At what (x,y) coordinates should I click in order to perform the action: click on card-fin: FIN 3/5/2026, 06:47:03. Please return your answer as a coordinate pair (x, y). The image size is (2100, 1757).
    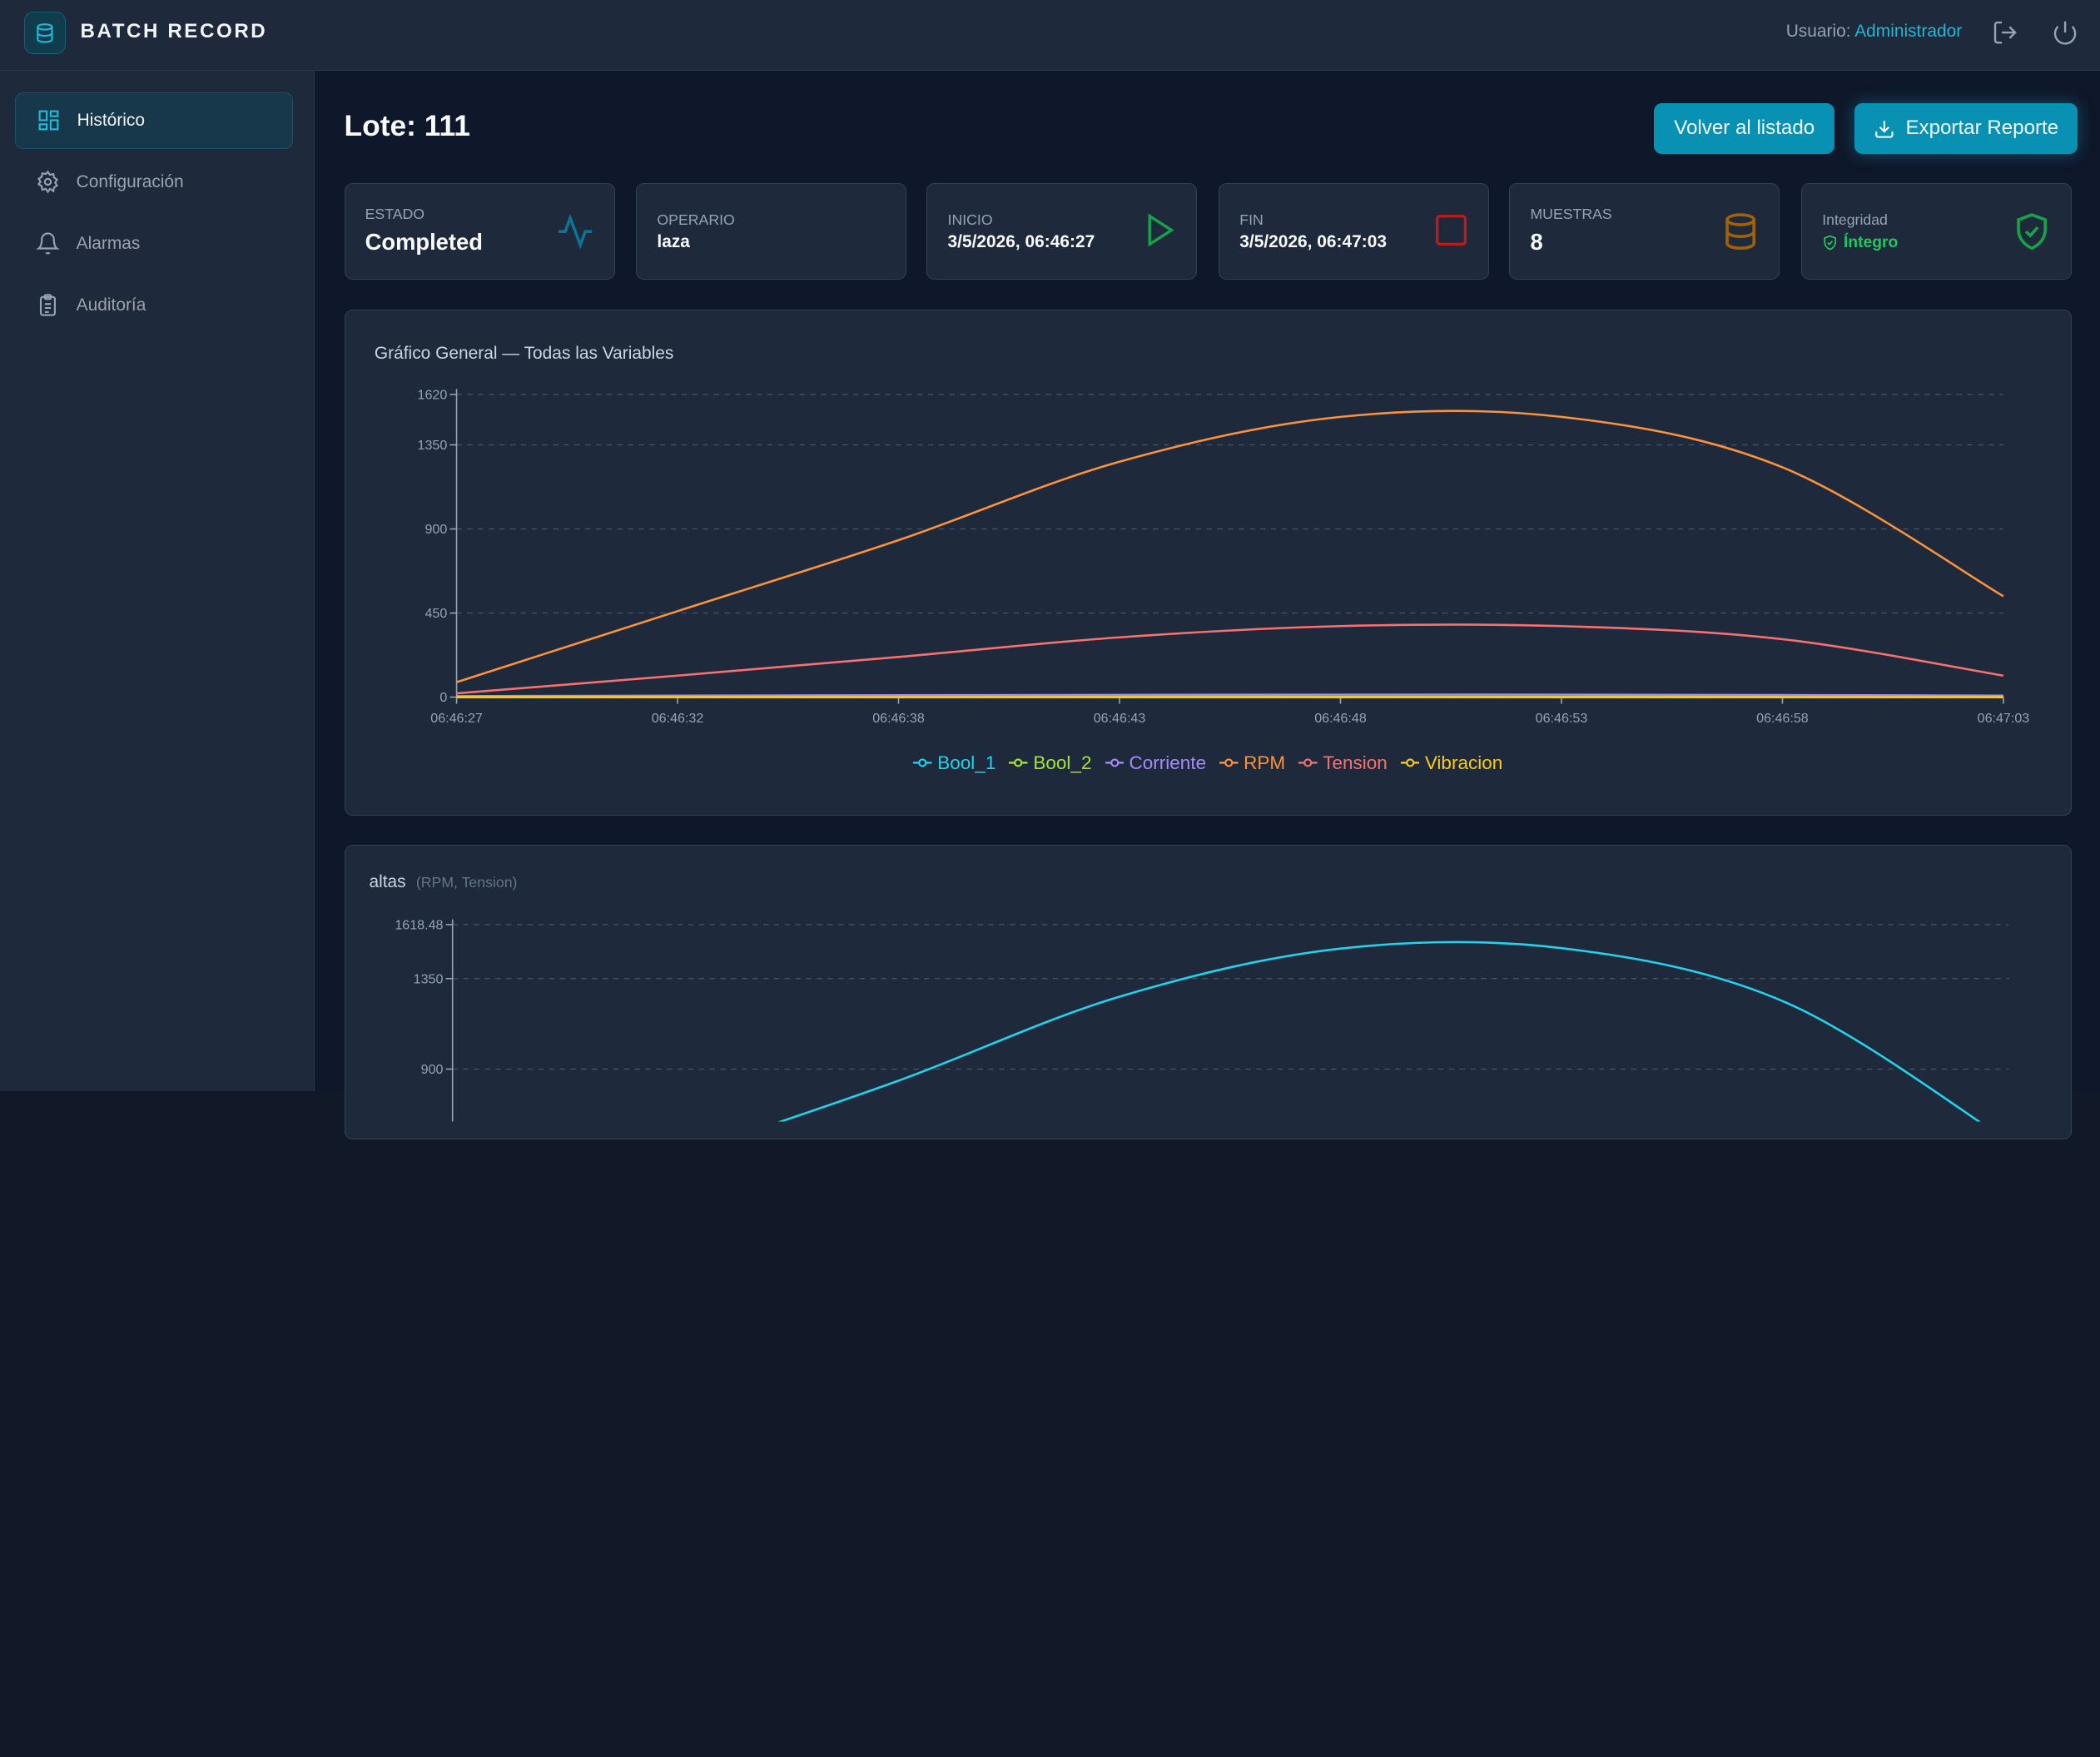
    Looking at the image, I should click on (1354, 231).